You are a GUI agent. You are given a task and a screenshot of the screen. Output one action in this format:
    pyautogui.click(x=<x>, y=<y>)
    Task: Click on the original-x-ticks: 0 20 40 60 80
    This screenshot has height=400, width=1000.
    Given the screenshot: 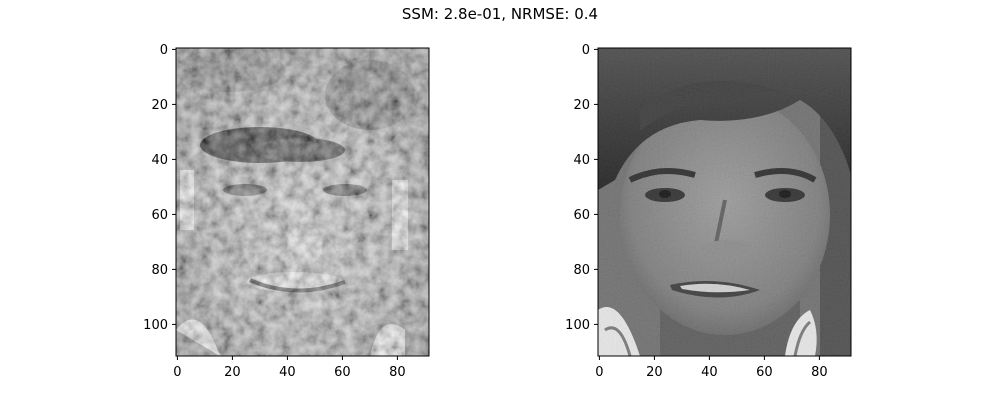 What is the action you would take?
    pyautogui.click(x=711, y=368)
    